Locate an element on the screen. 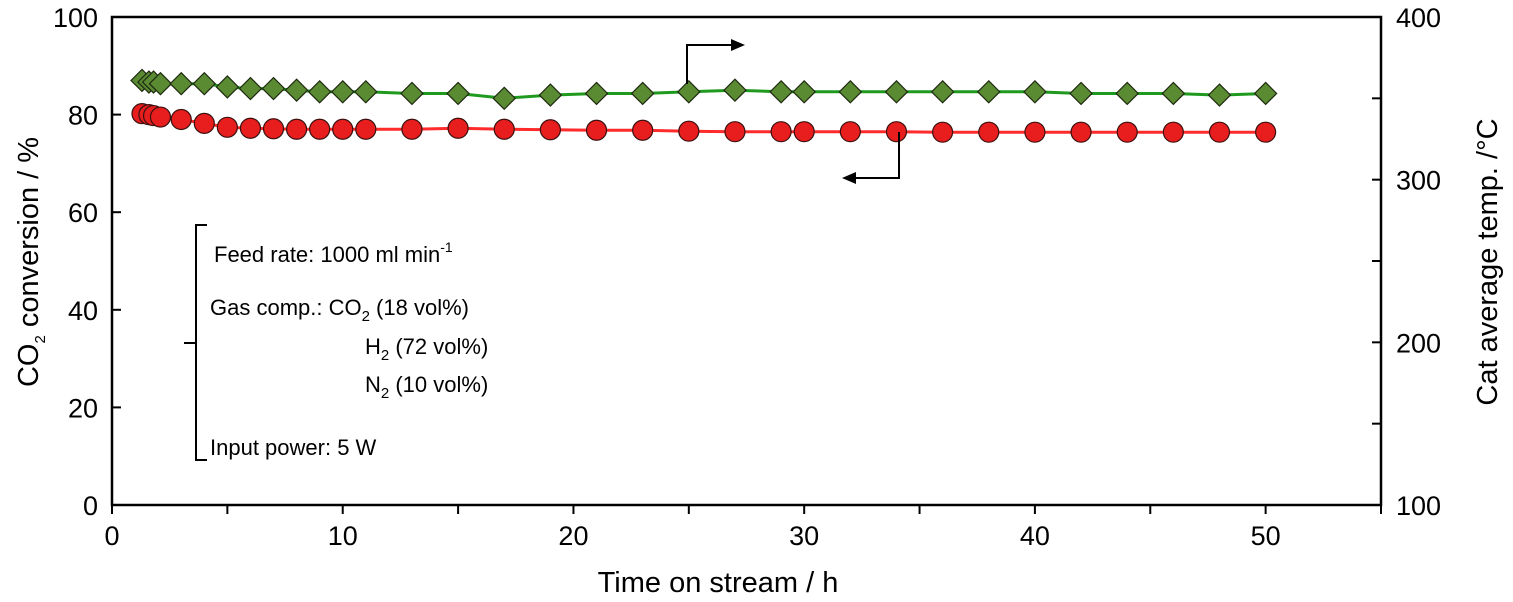  arrow-right-axis-indicator is located at coordinates (715, 61).